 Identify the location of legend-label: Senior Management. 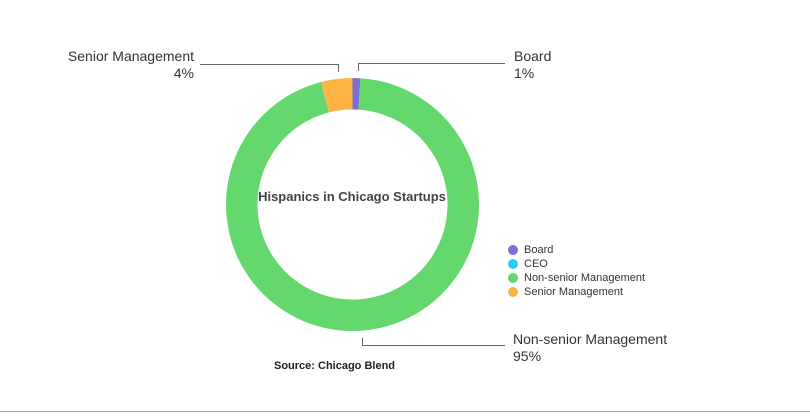
(574, 292).